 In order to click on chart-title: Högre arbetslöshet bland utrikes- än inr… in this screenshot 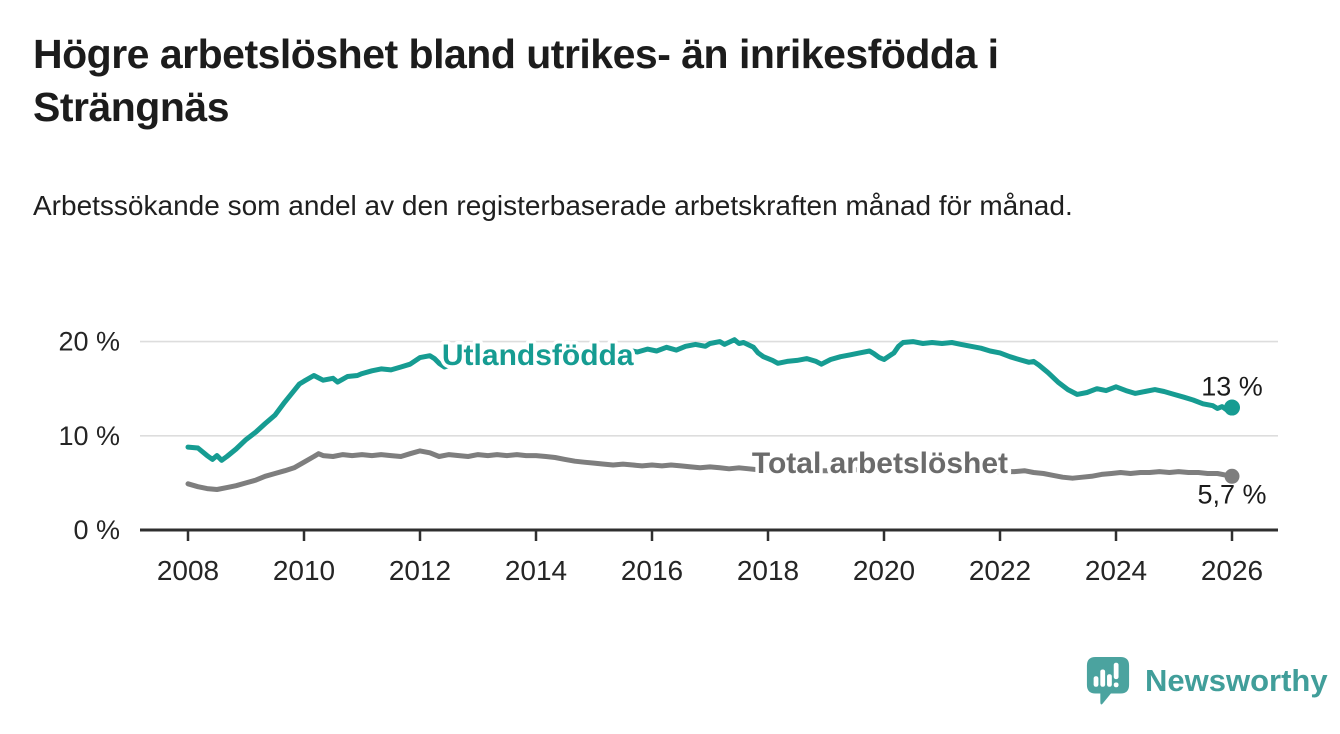, I will do `click(516, 80)`.